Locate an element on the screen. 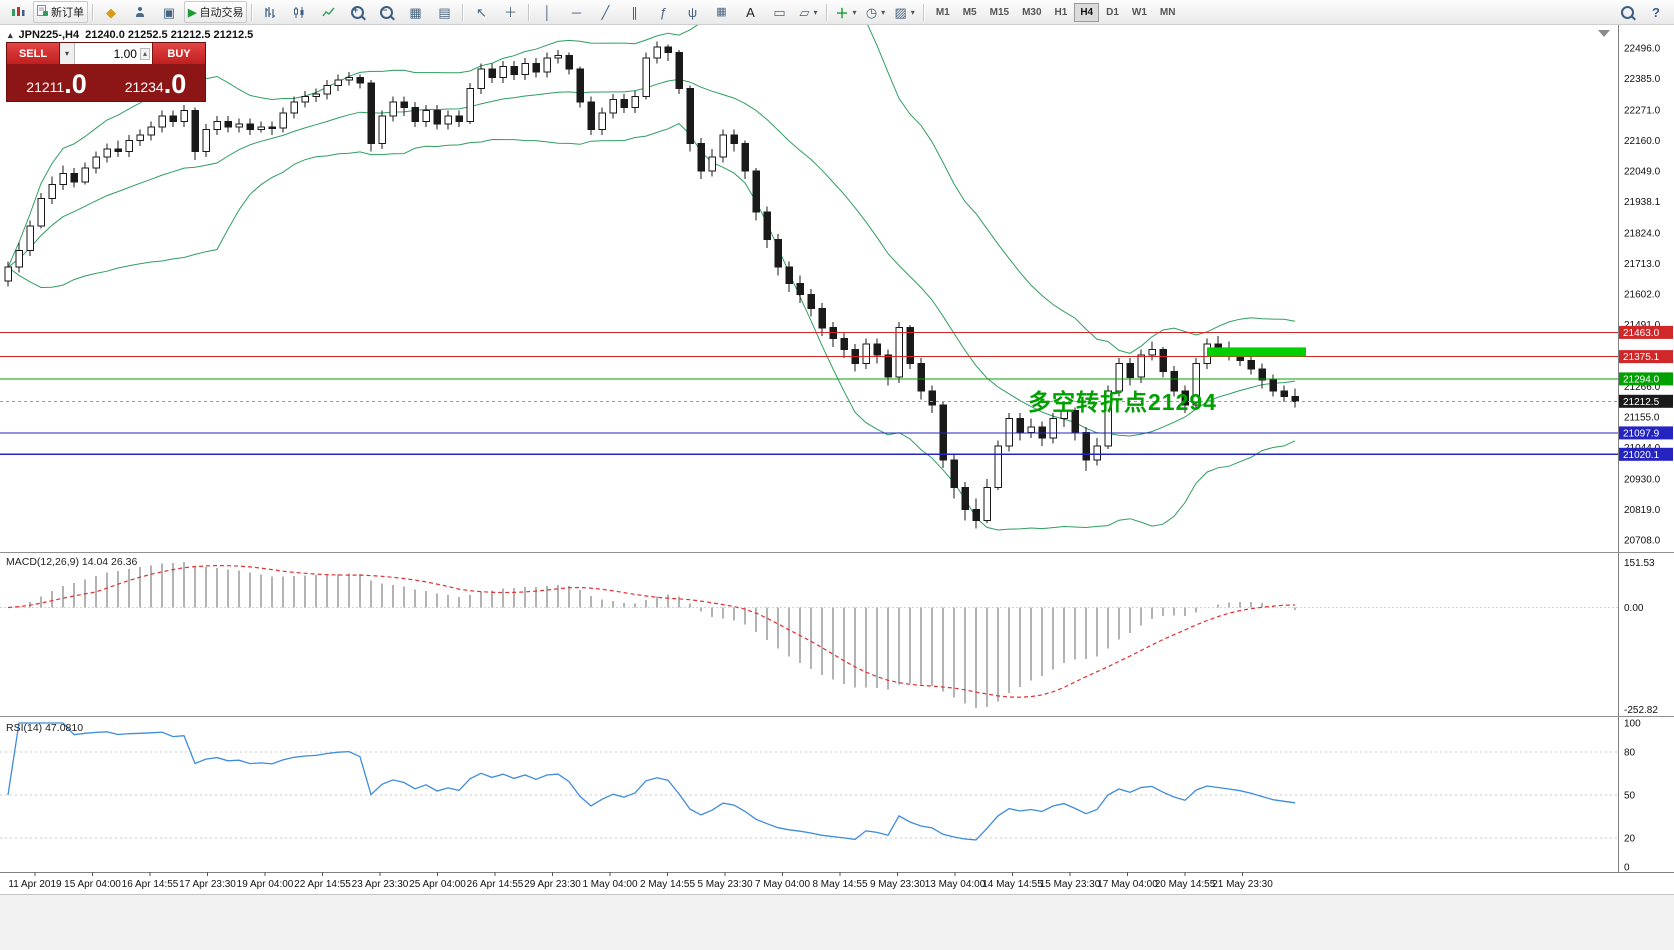 Image resolution: width=1674 pixels, height=950 pixels. time-label: 26 Apr 14:55 is located at coordinates (495, 884).